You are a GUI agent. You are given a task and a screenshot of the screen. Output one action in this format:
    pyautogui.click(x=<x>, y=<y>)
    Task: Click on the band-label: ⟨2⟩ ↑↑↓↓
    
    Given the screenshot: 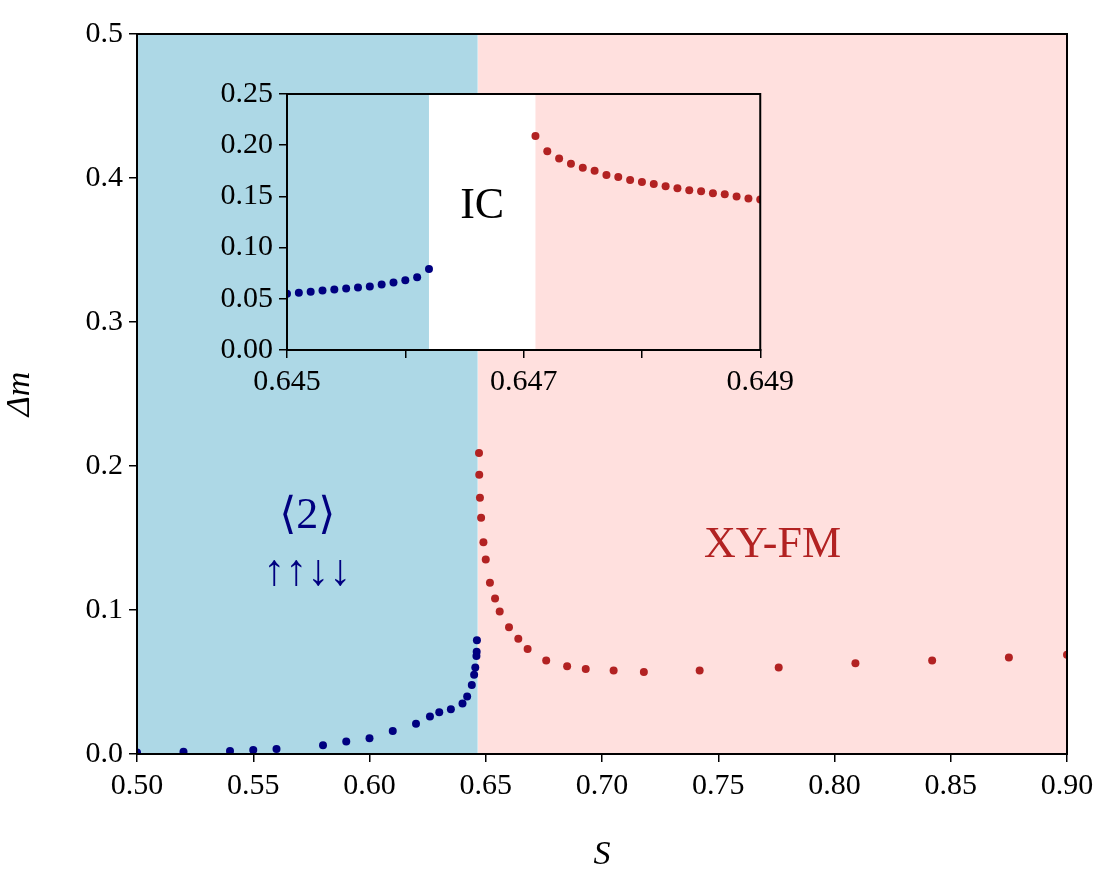 What is the action you would take?
    pyautogui.click(x=307, y=542)
    